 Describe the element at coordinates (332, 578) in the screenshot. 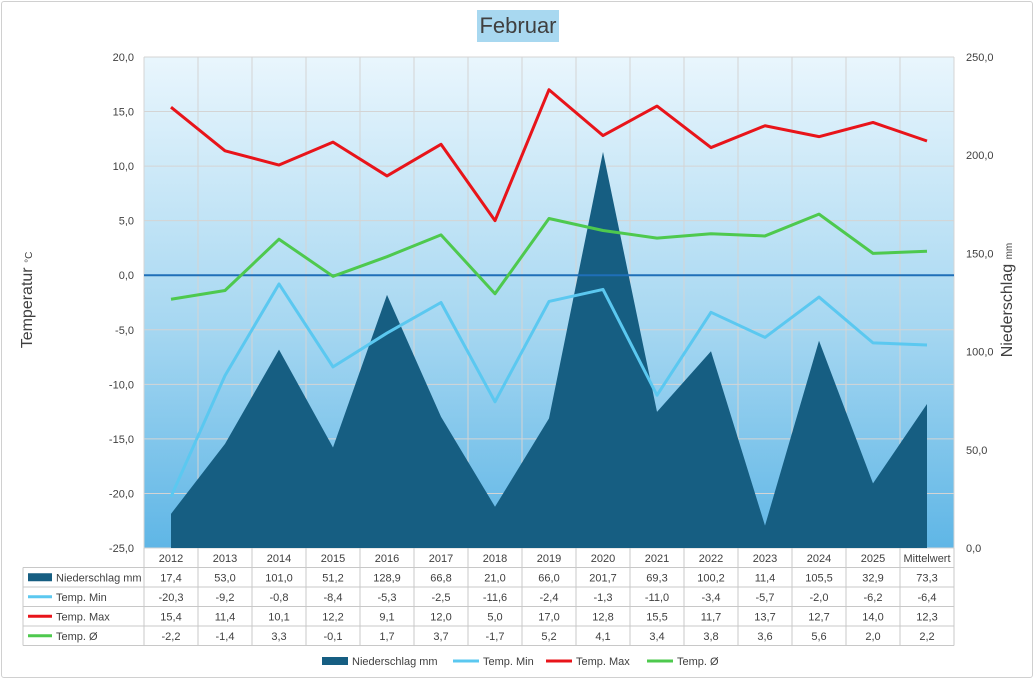

I see `table-cell-value: 51,2` at that location.